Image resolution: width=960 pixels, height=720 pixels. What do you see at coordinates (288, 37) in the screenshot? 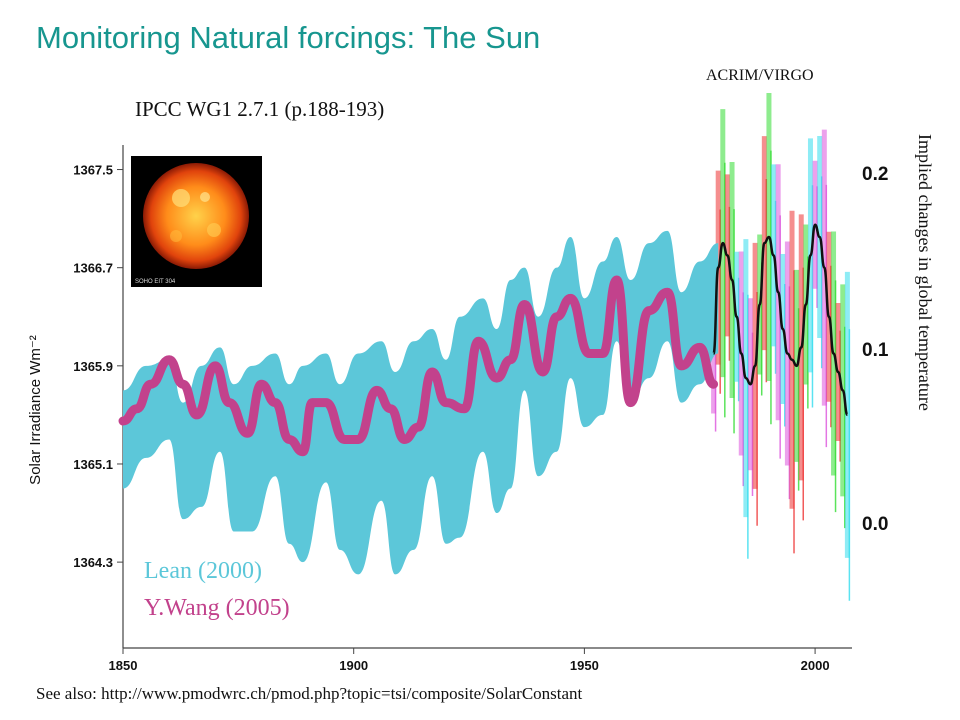
I see `slide-title: Monitoring Natural forcings: The Sun` at bounding box center [288, 37].